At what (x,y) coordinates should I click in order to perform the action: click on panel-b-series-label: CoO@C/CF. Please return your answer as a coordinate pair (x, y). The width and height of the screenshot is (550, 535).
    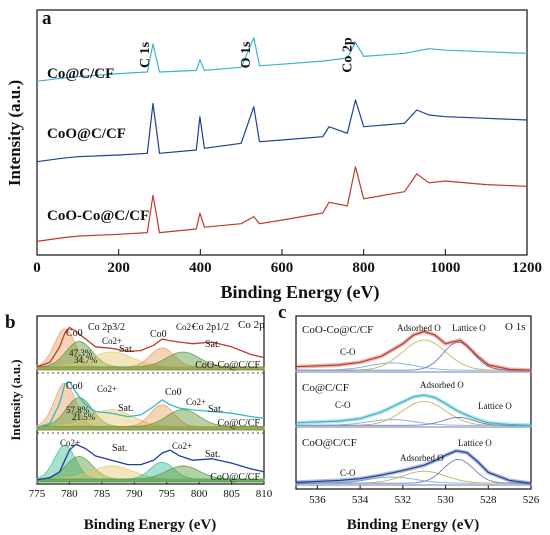
    Looking at the image, I should click on (235, 477).